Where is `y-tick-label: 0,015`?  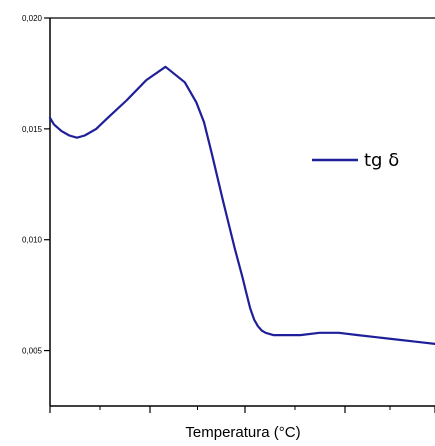 y-tick-label: 0,015 is located at coordinates (32, 129).